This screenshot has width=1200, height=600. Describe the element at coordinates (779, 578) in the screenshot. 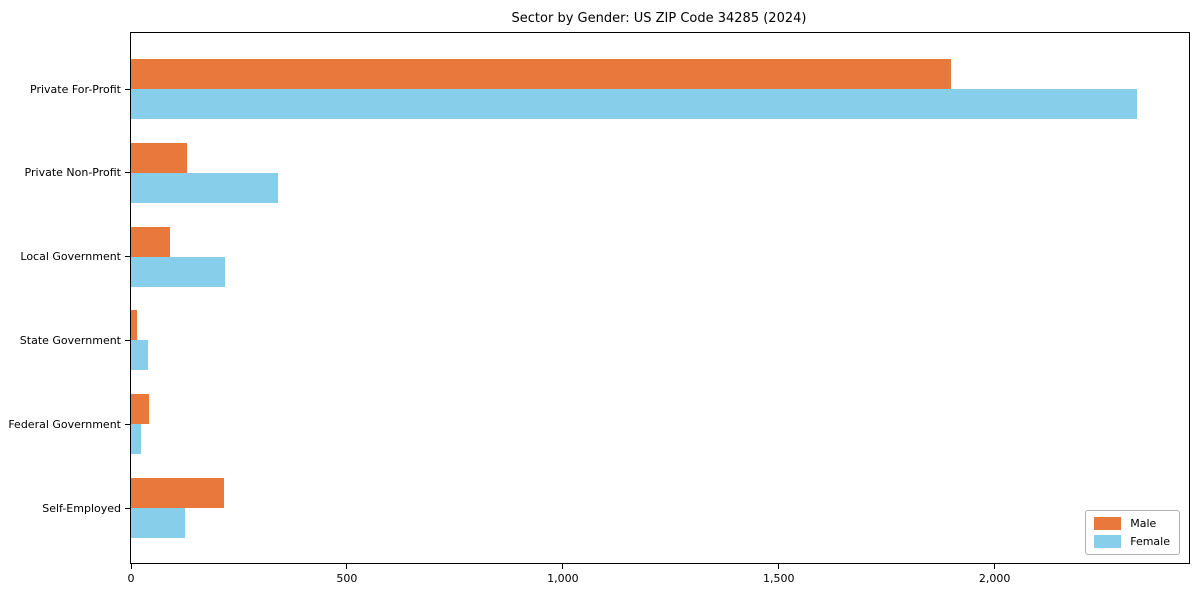

I see `x-tick-label: 1,500` at that location.